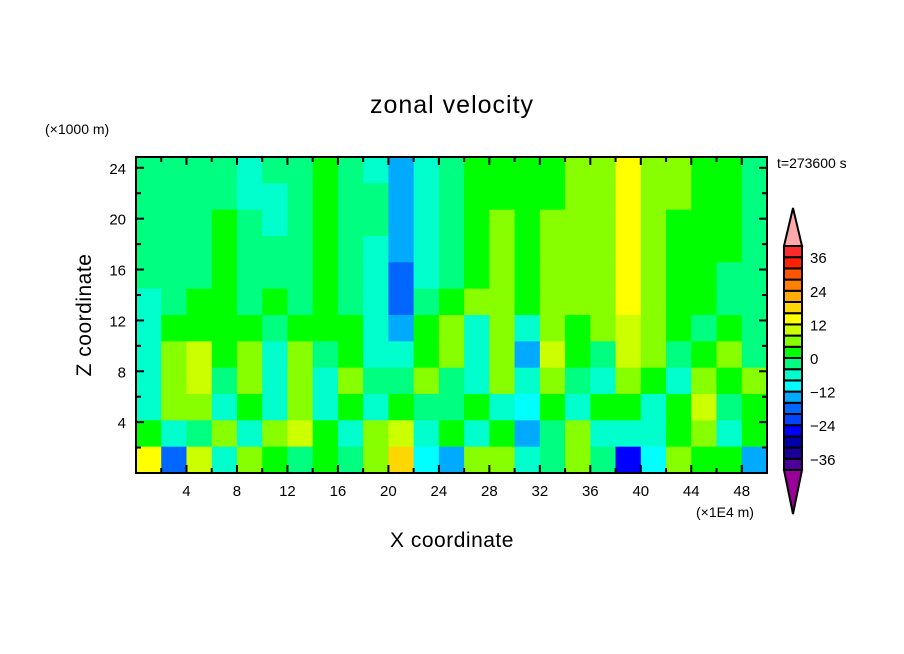 The image size is (904, 654). I want to click on x-tick-label: 44, so click(691, 491).